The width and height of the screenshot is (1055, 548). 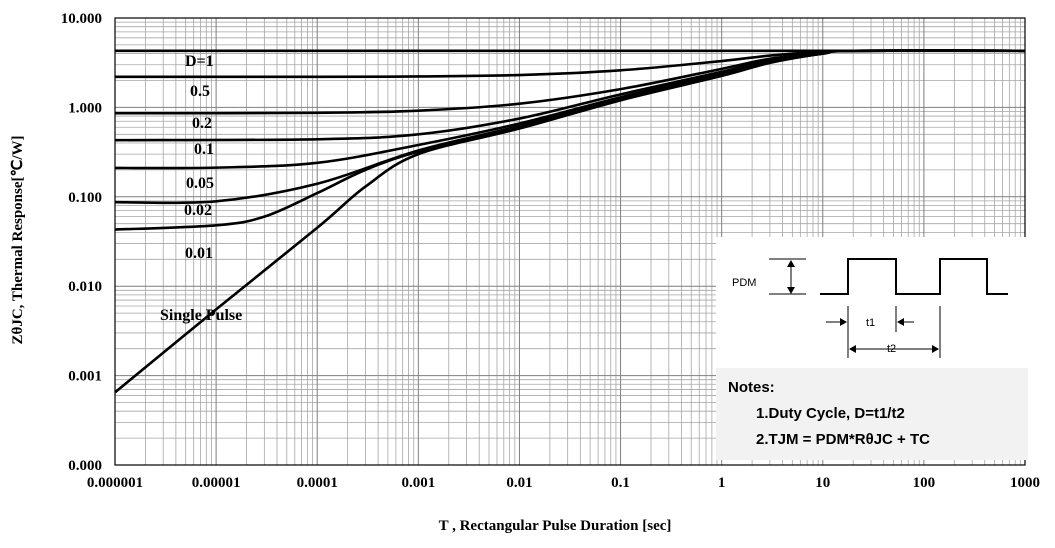 I want to click on x-tick-label: 1000, so click(x=1025, y=483).